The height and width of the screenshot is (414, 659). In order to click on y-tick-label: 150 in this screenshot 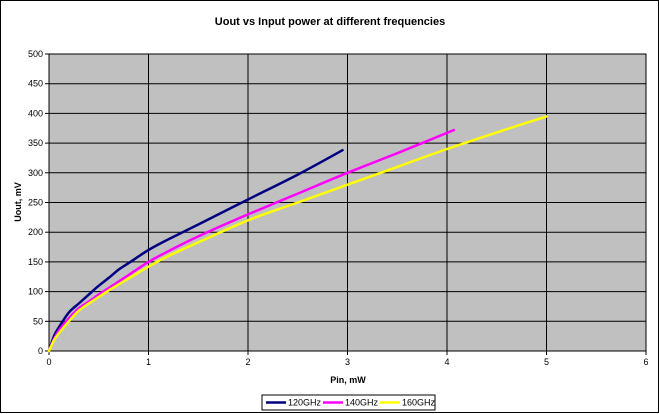, I will do `click(35, 262)`.